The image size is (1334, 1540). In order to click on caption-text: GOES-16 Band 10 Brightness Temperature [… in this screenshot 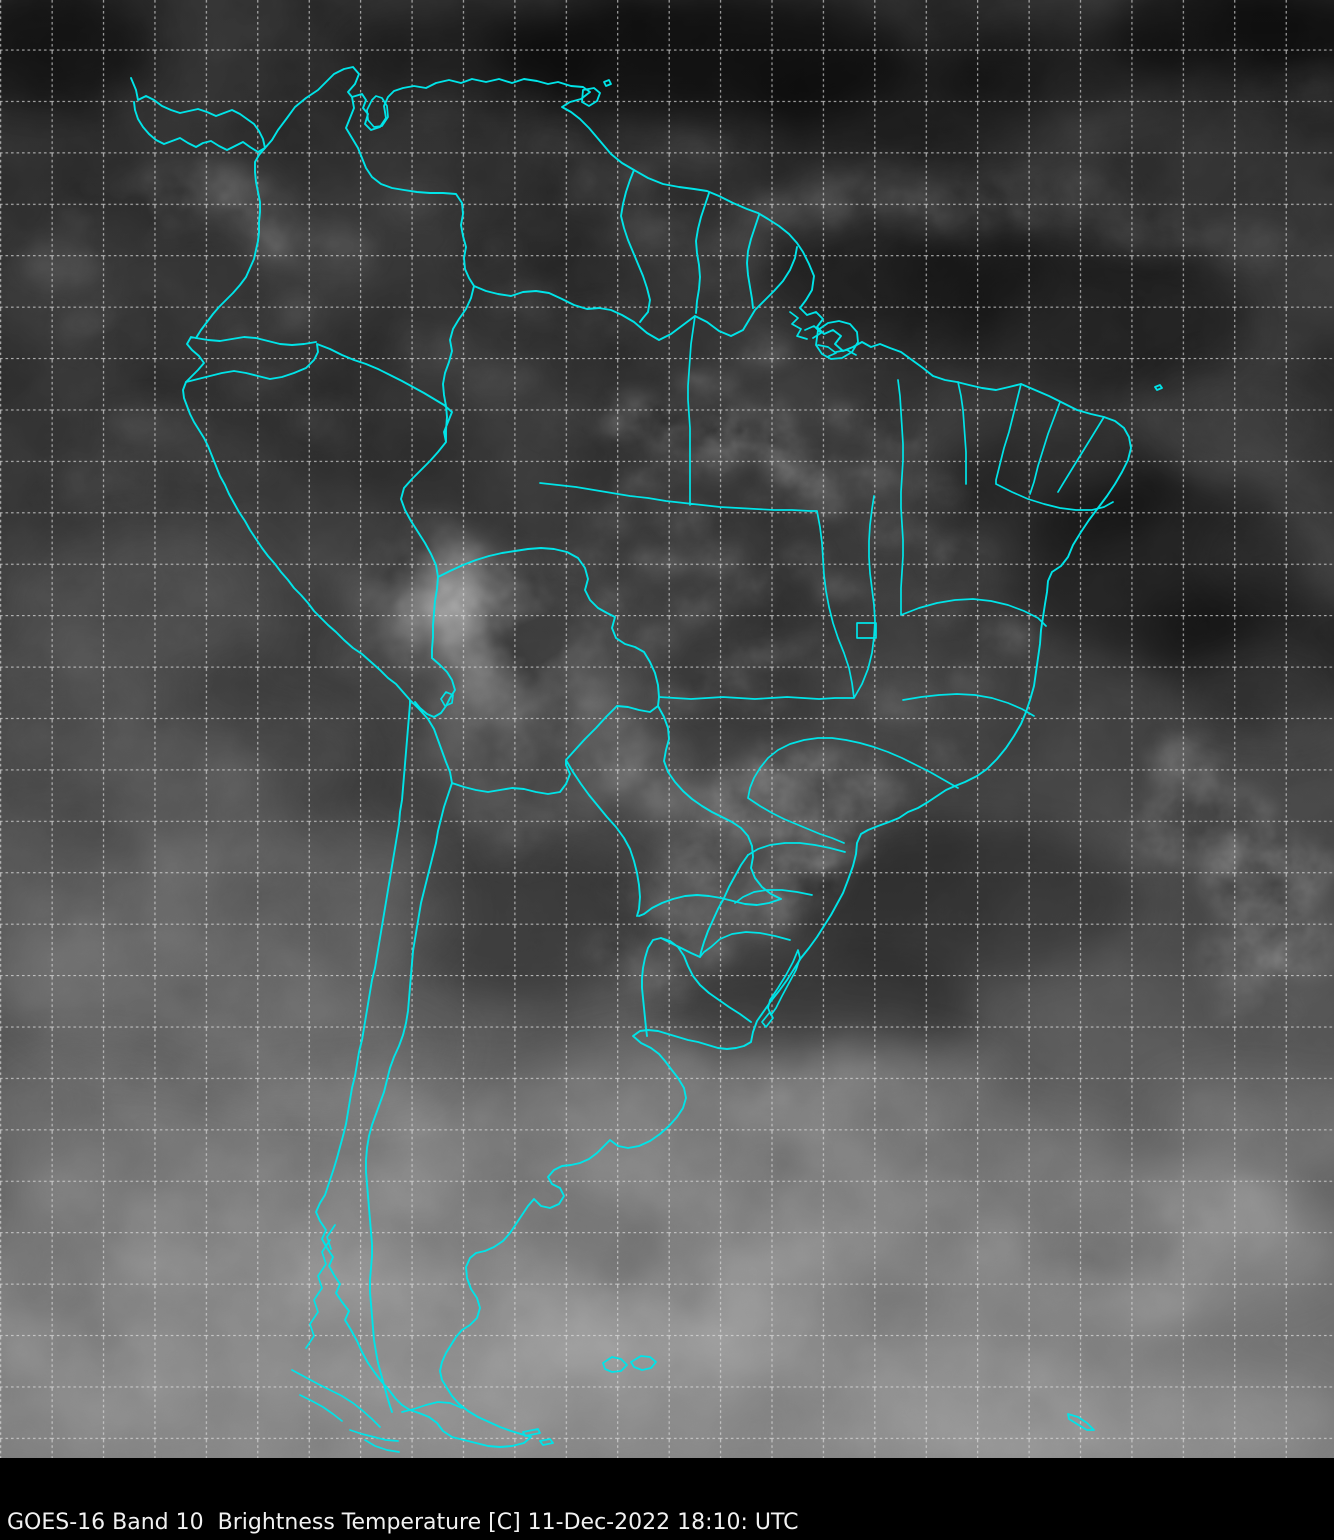, I will do `click(403, 1522)`.